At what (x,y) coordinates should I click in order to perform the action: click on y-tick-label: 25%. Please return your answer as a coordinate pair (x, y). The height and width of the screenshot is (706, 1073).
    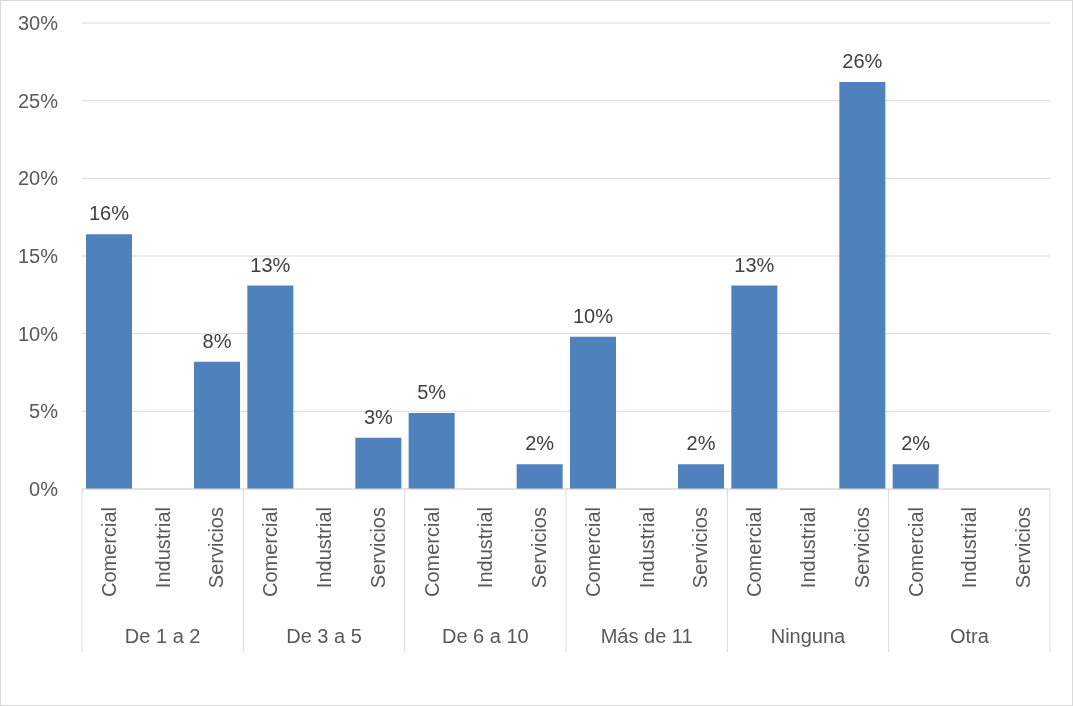
    Looking at the image, I should click on (38, 100).